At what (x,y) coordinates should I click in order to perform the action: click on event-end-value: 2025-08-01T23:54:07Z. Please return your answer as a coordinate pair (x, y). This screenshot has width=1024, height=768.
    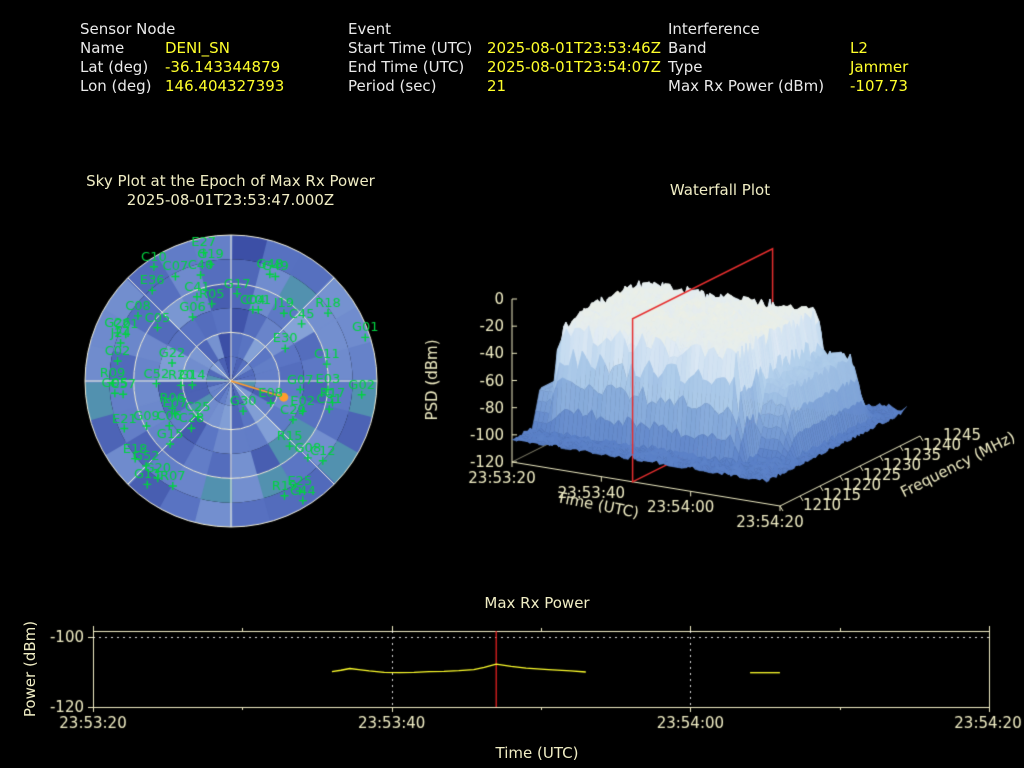
    Looking at the image, I should click on (574, 67).